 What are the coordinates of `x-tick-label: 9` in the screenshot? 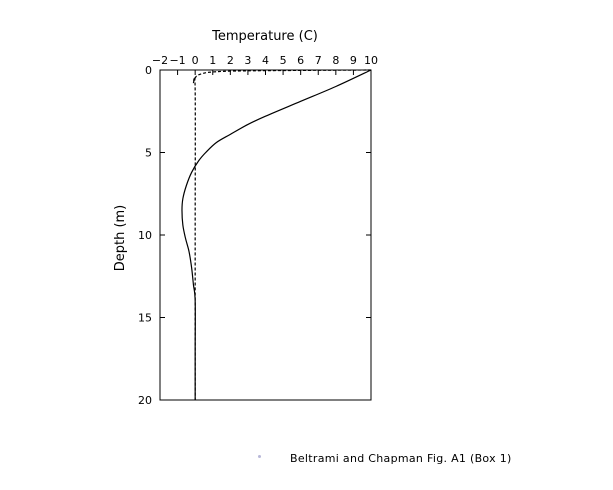 It's located at (353, 60).